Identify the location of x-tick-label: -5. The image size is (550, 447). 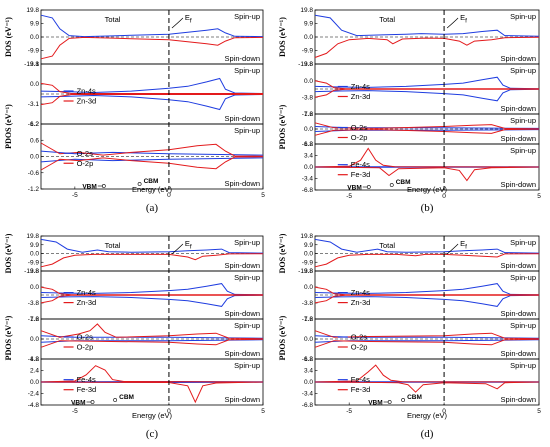
(349, 196).